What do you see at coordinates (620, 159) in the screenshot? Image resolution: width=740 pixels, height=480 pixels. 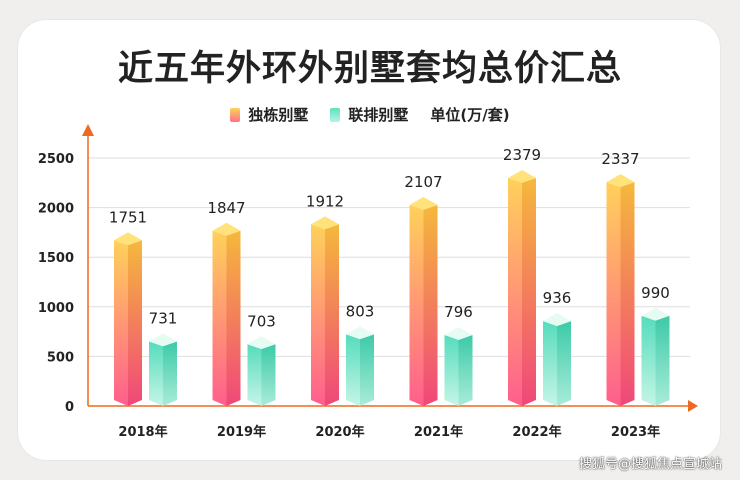 I see `data-label-detached: 2337` at bounding box center [620, 159].